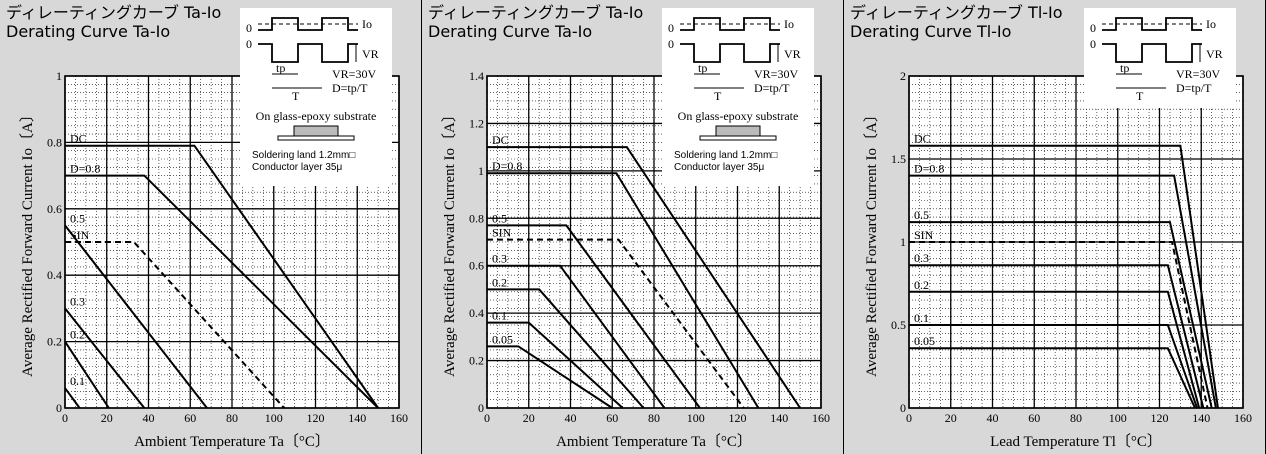  Describe the element at coordinates (476, 123) in the screenshot. I see `chart-2-y-tick-label: 1.2` at that location.